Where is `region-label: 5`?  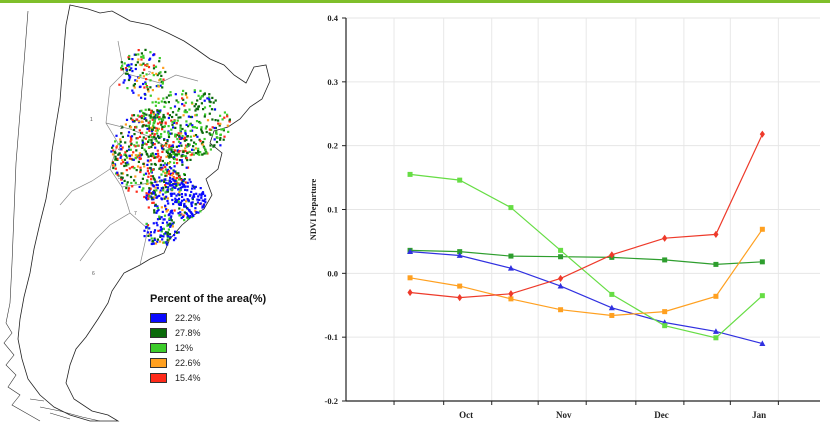
region-label: 5 is located at coordinates (119, 178).